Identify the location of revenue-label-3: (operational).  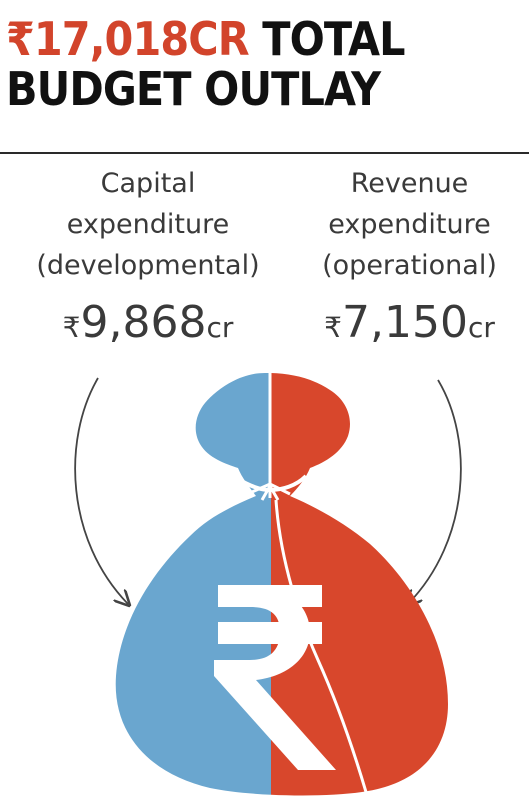
(409, 265).